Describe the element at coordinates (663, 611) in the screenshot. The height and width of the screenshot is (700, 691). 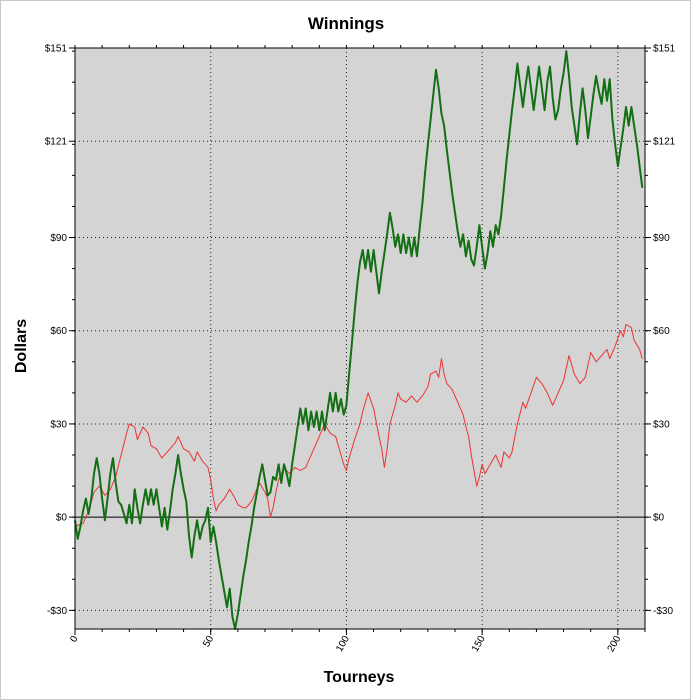
I see `y-tick-label-right: -$30` at that location.